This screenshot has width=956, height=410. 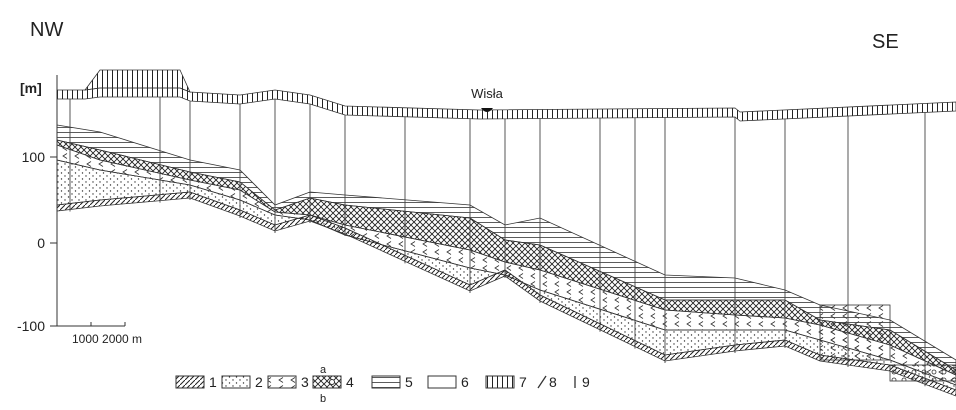 What do you see at coordinates (31, 88) in the screenshot?
I see `axis-unit: [m]` at bounding box center [31, 88].